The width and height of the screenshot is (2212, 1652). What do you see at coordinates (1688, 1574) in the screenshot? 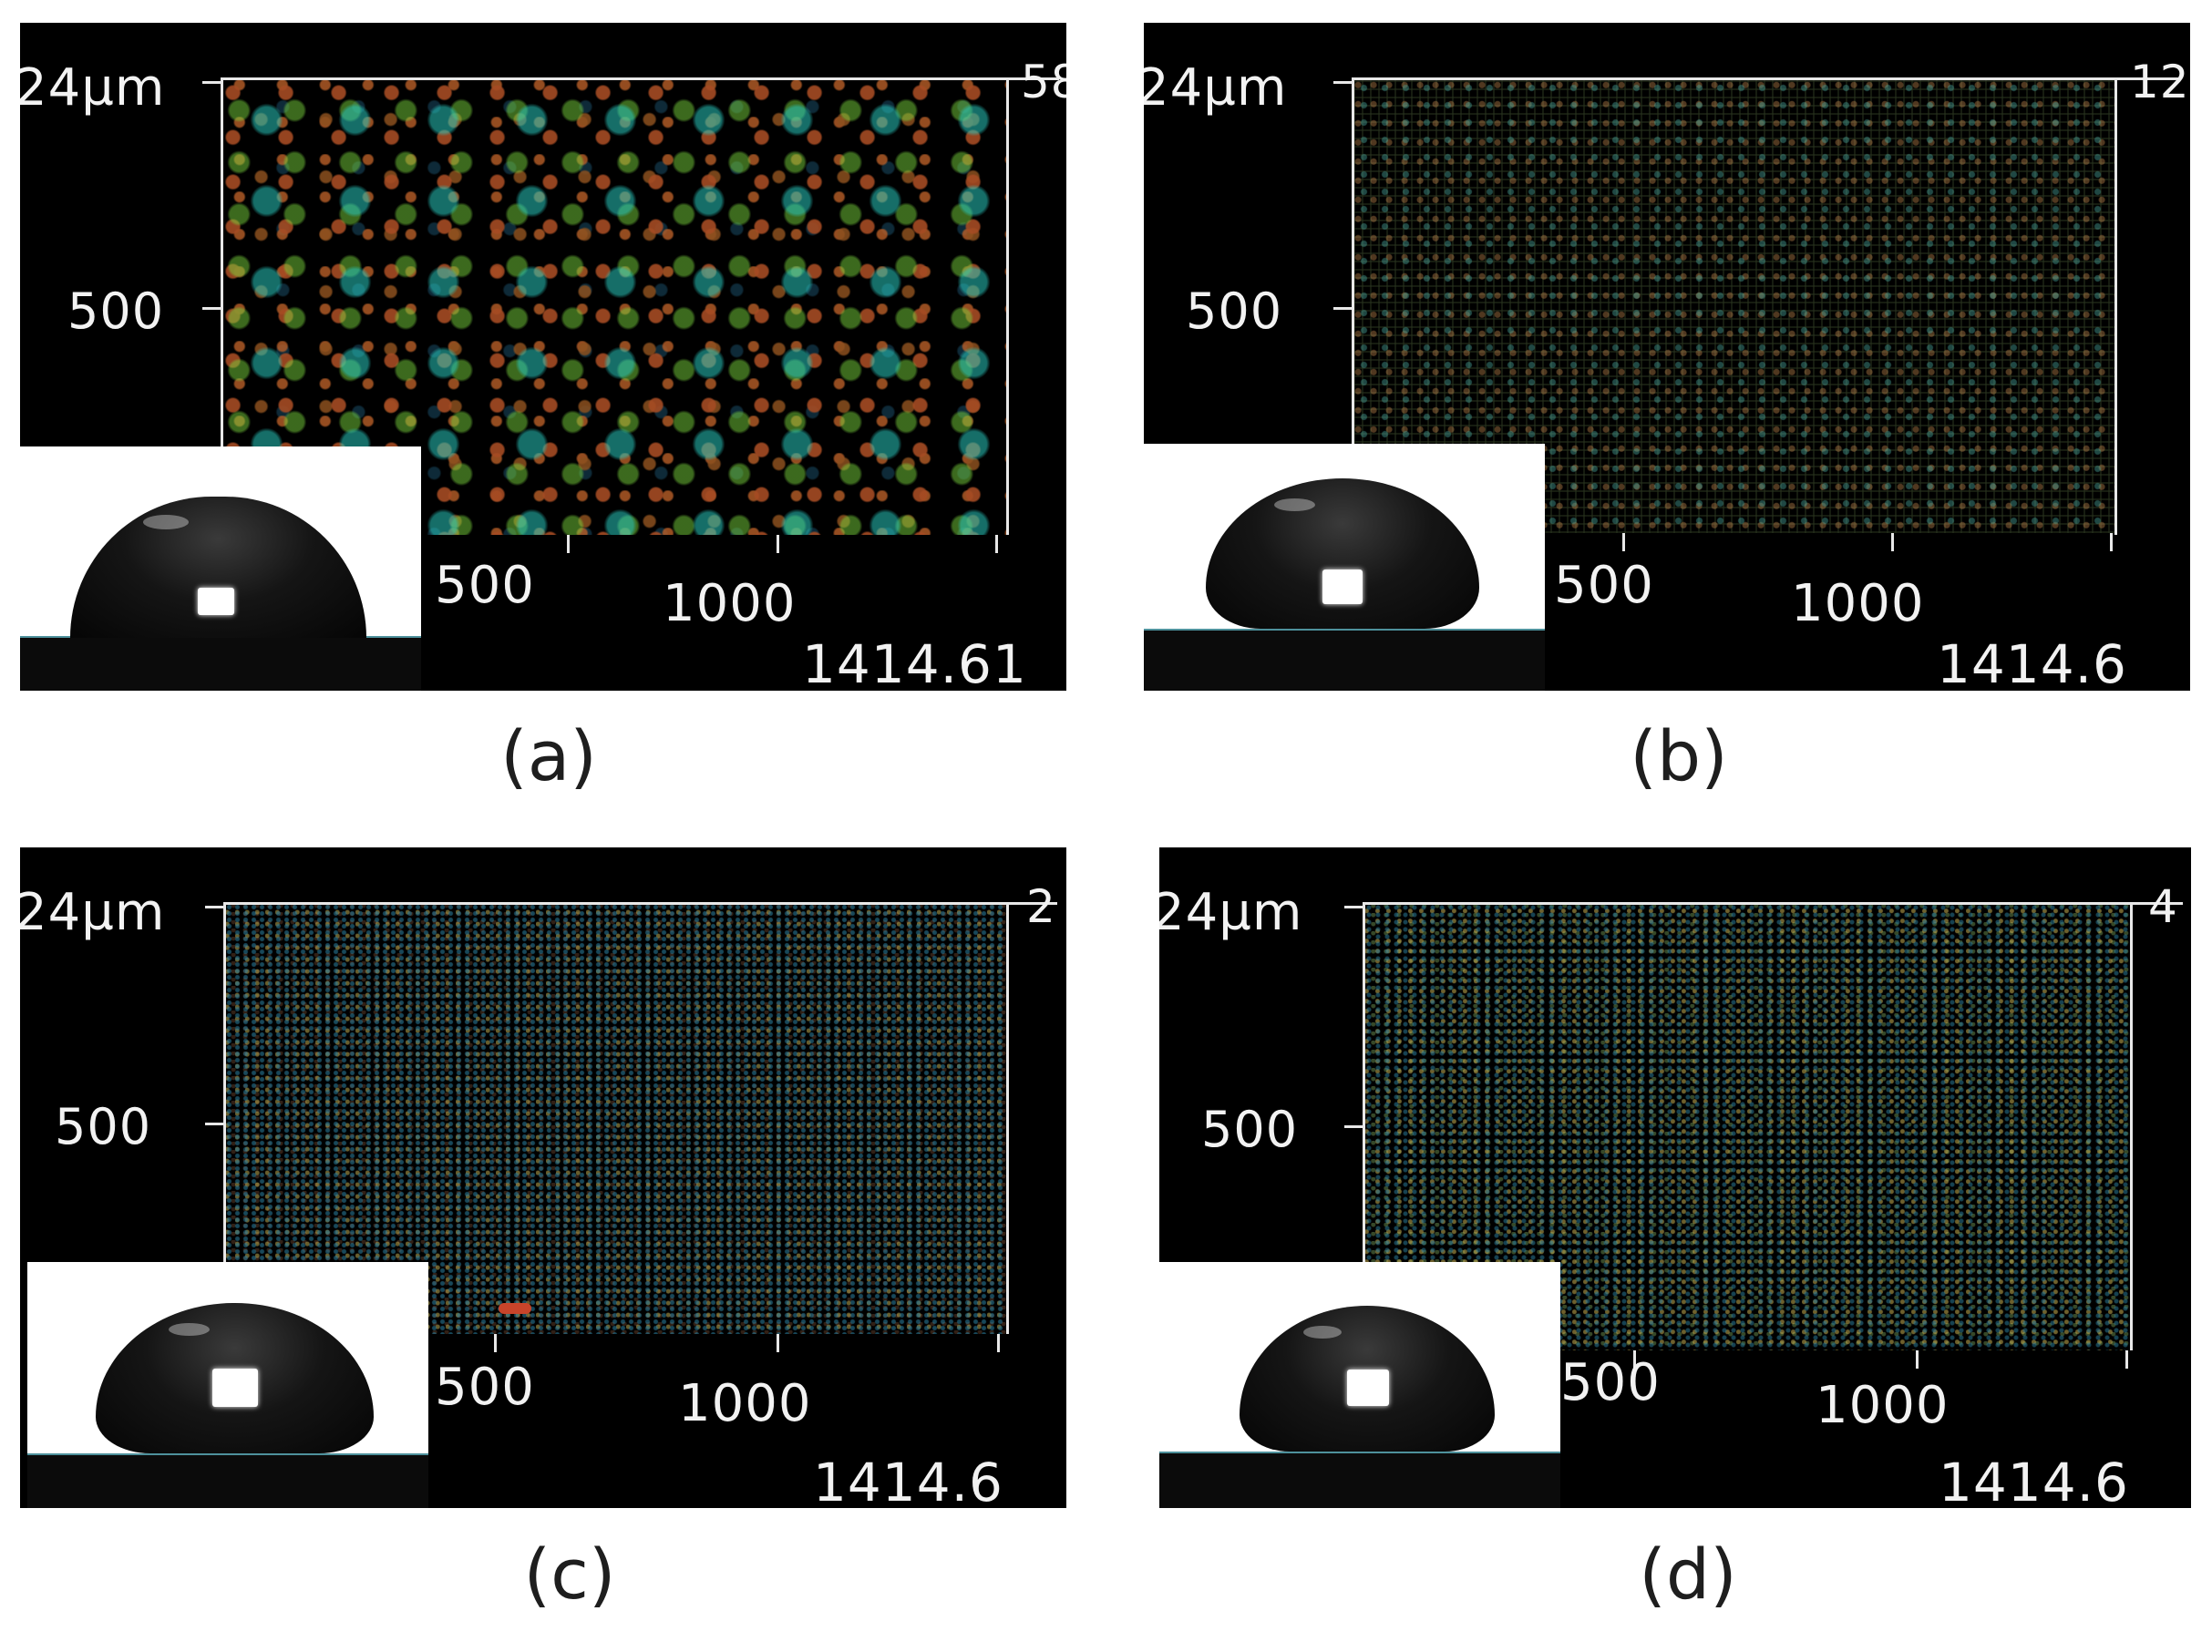
I see `caption-d: (d)` at bounding box center [1688, 1574].